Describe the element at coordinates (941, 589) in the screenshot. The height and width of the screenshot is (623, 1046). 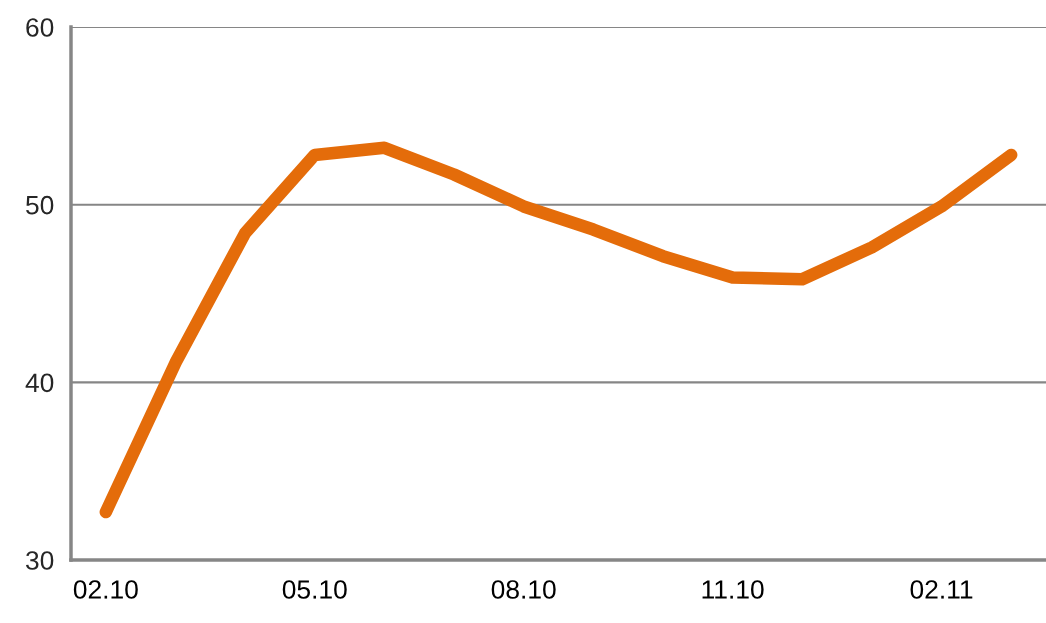
I see `x-tick-label: 02.11` at that location.